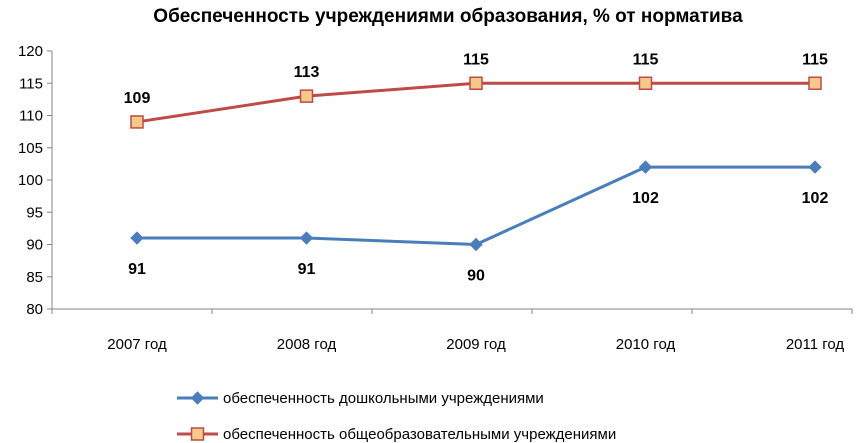 This screenshot has width=856, height=443. Describe the element at coordinates (34, 212) in the screenshot. I see `y-tick-label: 95` at that location.